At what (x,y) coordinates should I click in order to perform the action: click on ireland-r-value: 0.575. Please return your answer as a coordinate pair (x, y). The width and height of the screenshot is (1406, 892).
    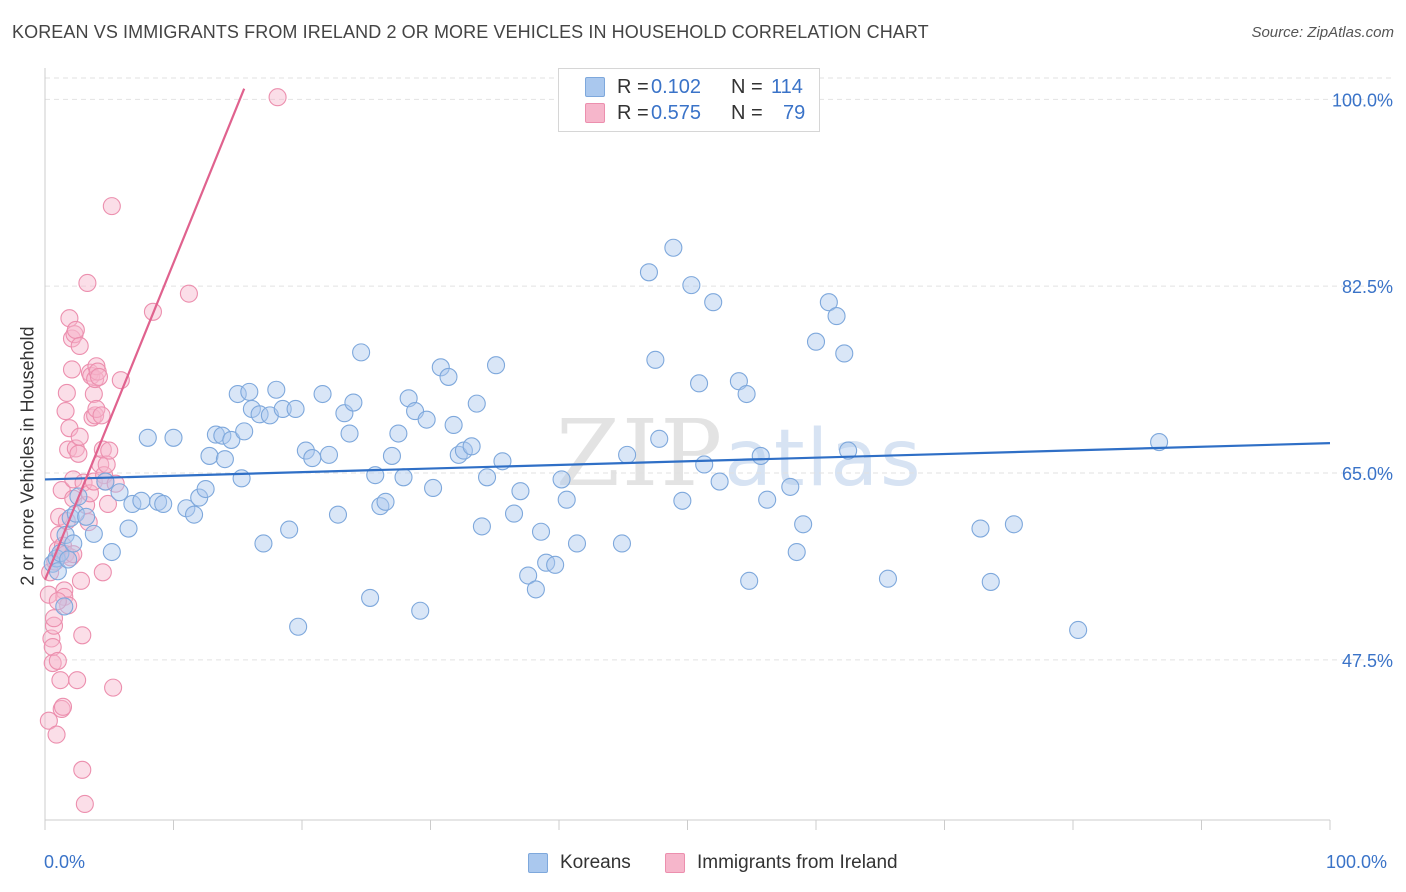
    Looking at the image, I should click on (676, 112).